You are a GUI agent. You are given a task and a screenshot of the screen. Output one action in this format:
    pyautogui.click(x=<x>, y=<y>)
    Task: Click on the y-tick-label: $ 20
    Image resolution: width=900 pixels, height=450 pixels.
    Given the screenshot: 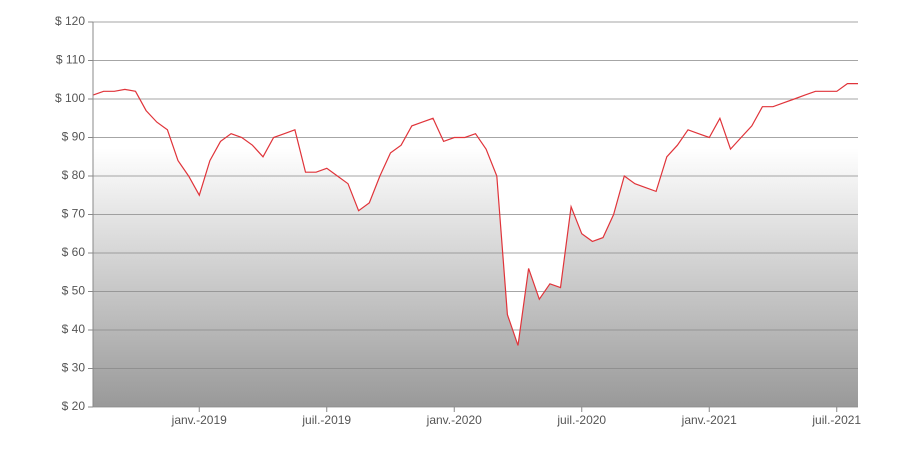 What is the action you would take?
    pyautogui.click(x=74, y=406)
    